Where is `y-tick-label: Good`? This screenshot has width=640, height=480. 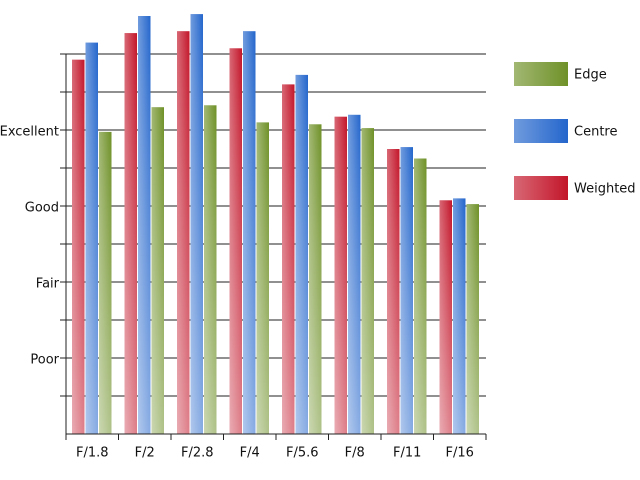 y-tick-label: Good is located at coordinates (42, 208).